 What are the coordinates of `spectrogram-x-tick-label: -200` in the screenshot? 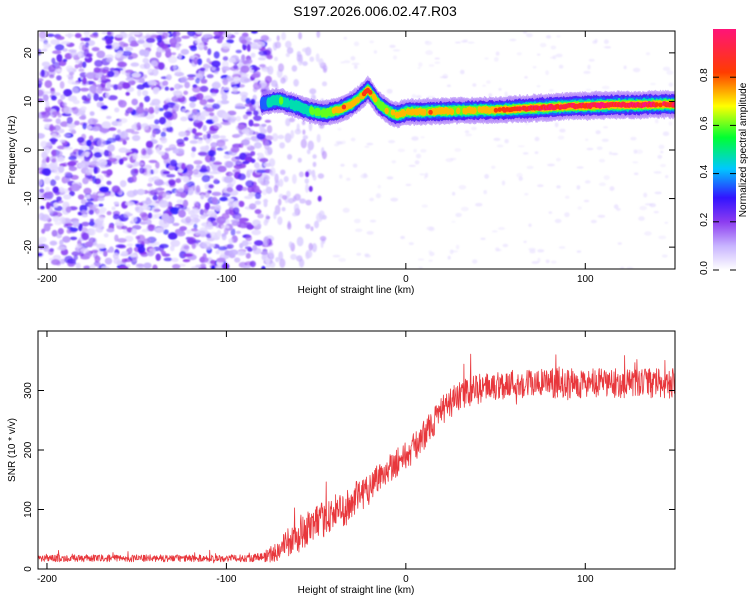 It's located at (47, 279).